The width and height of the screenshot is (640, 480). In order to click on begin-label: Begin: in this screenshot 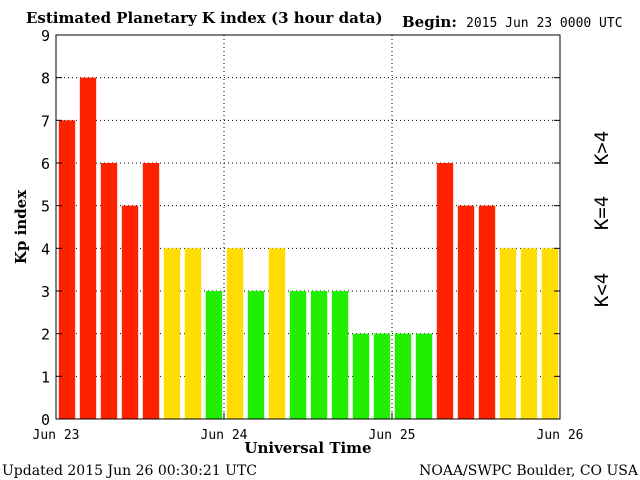, I will do `click(429, 22)`.